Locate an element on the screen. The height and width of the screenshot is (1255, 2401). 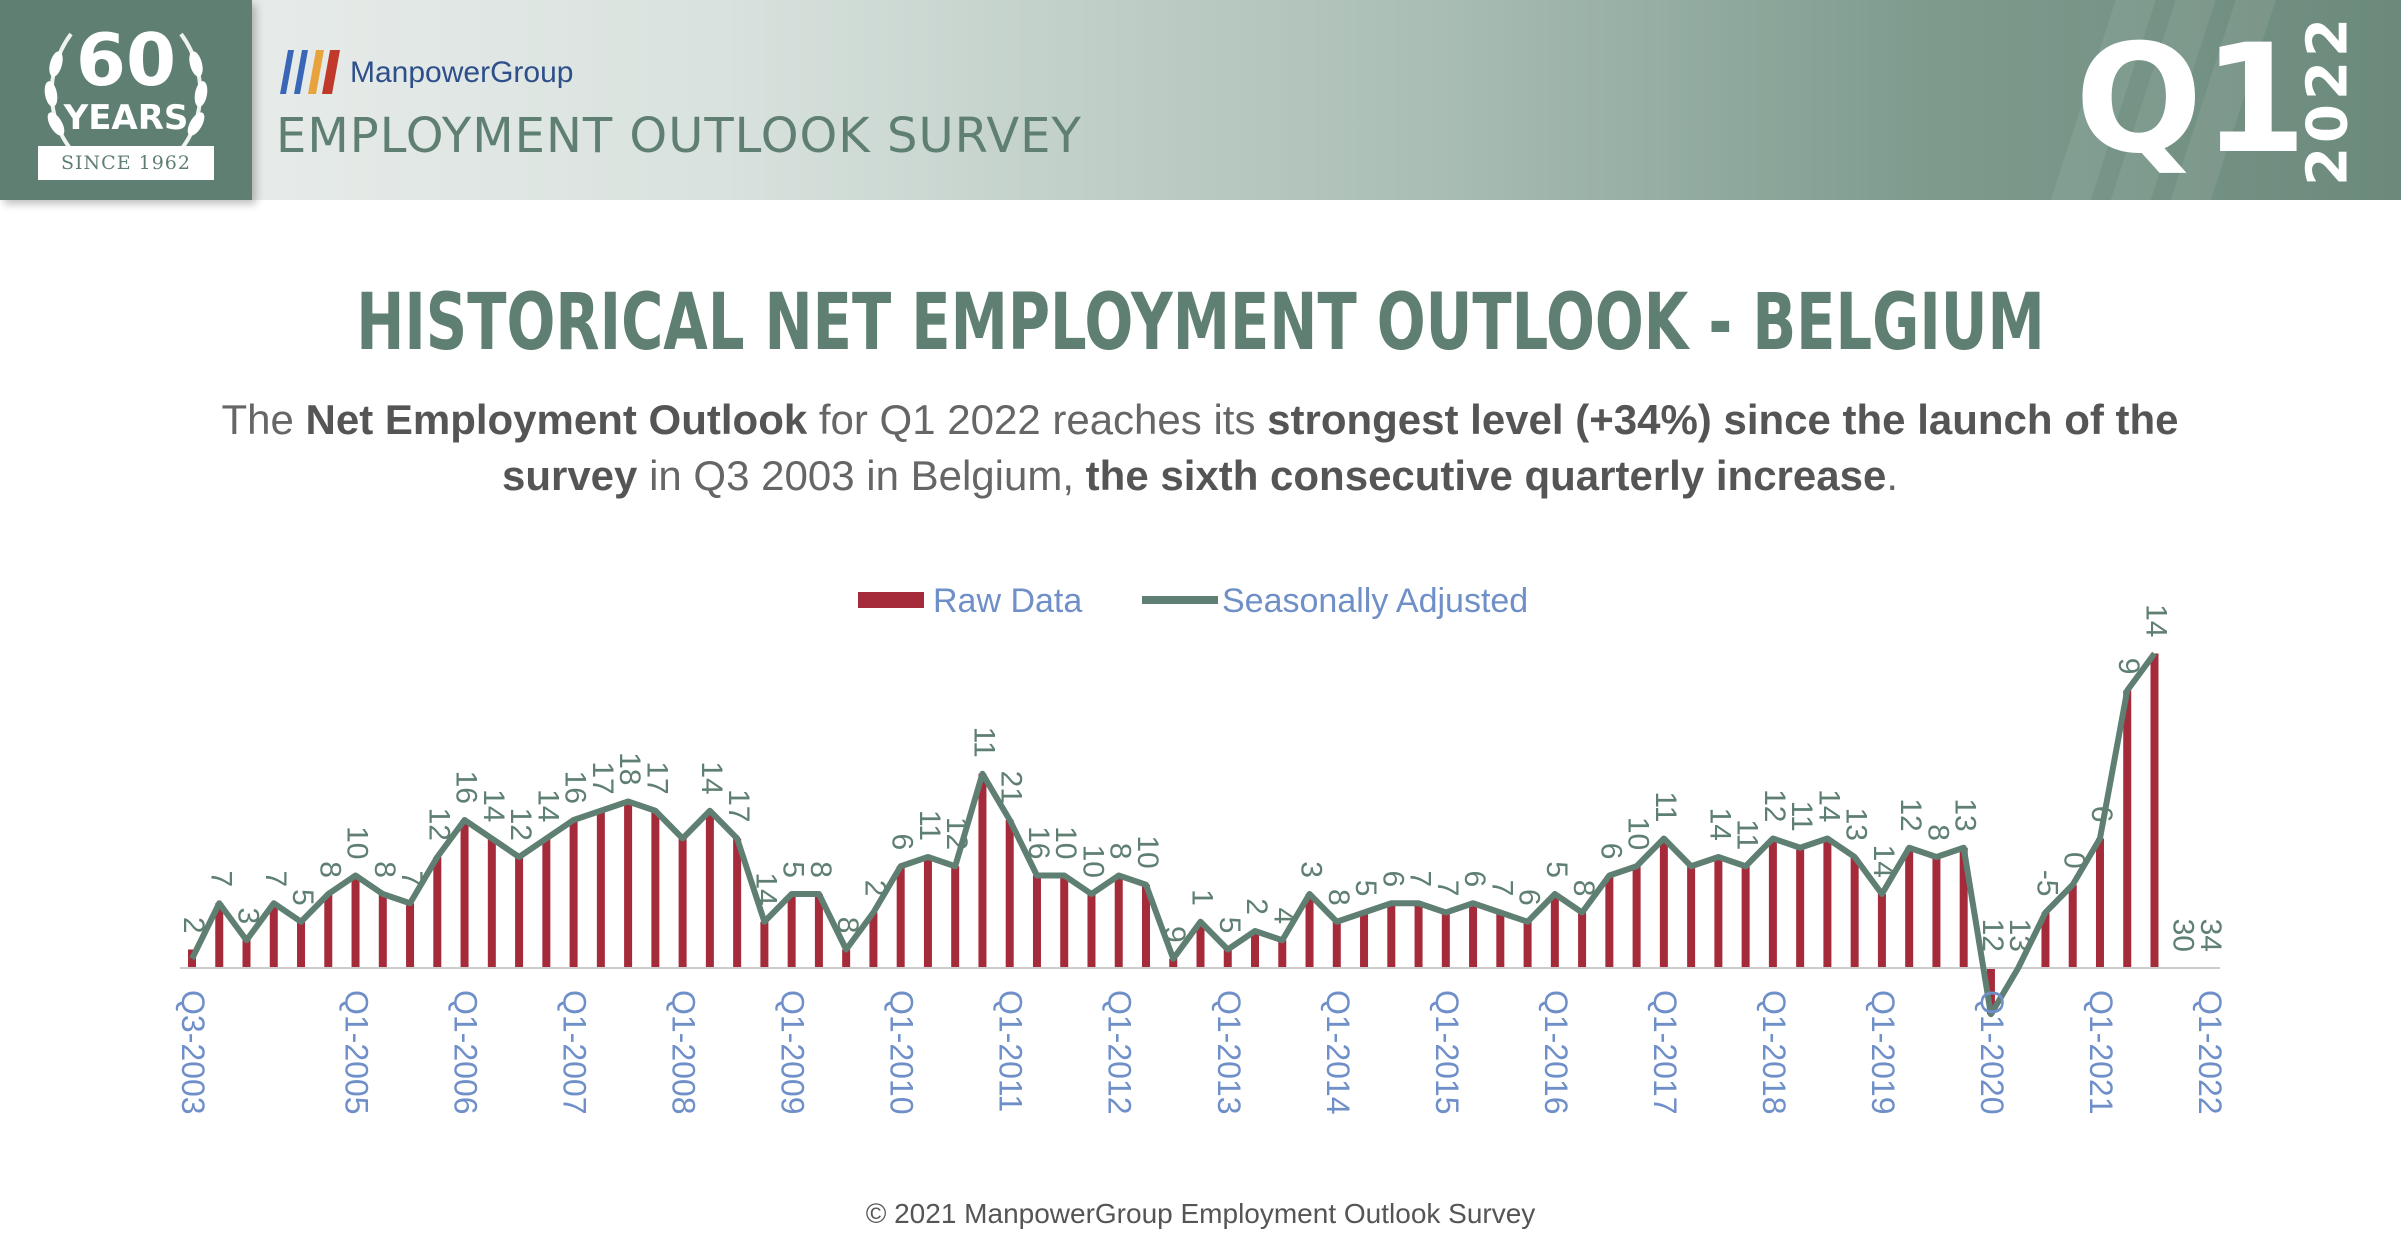
raw-bar-Q2-2015 is located at coordinates (1473, 935).